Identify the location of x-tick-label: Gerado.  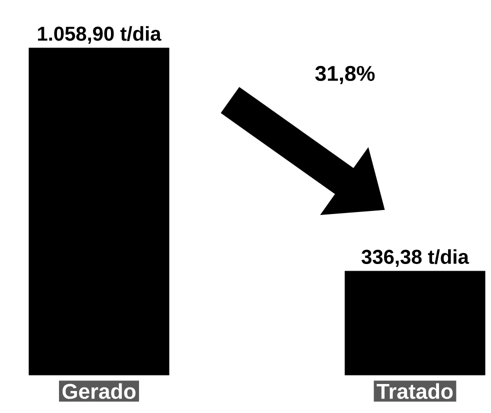
(99, 391).